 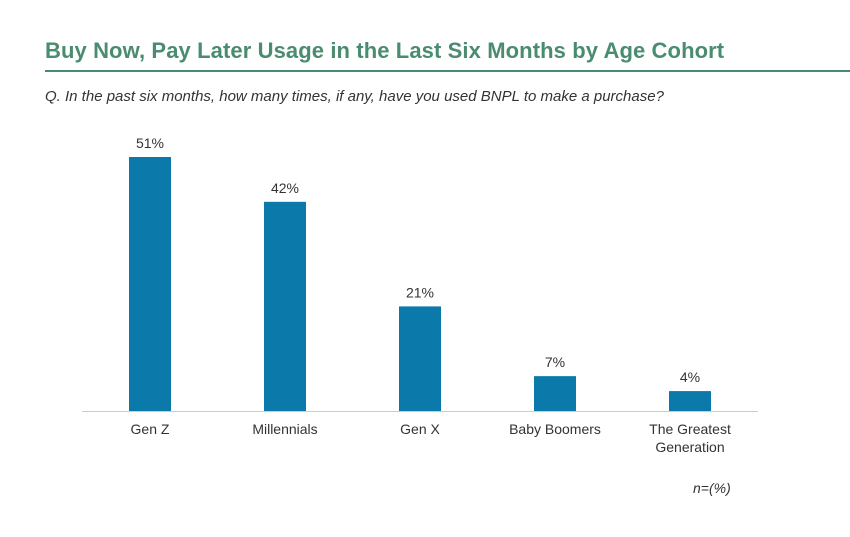 I want to click on data-label: 51%, so click(x=150, y=143).